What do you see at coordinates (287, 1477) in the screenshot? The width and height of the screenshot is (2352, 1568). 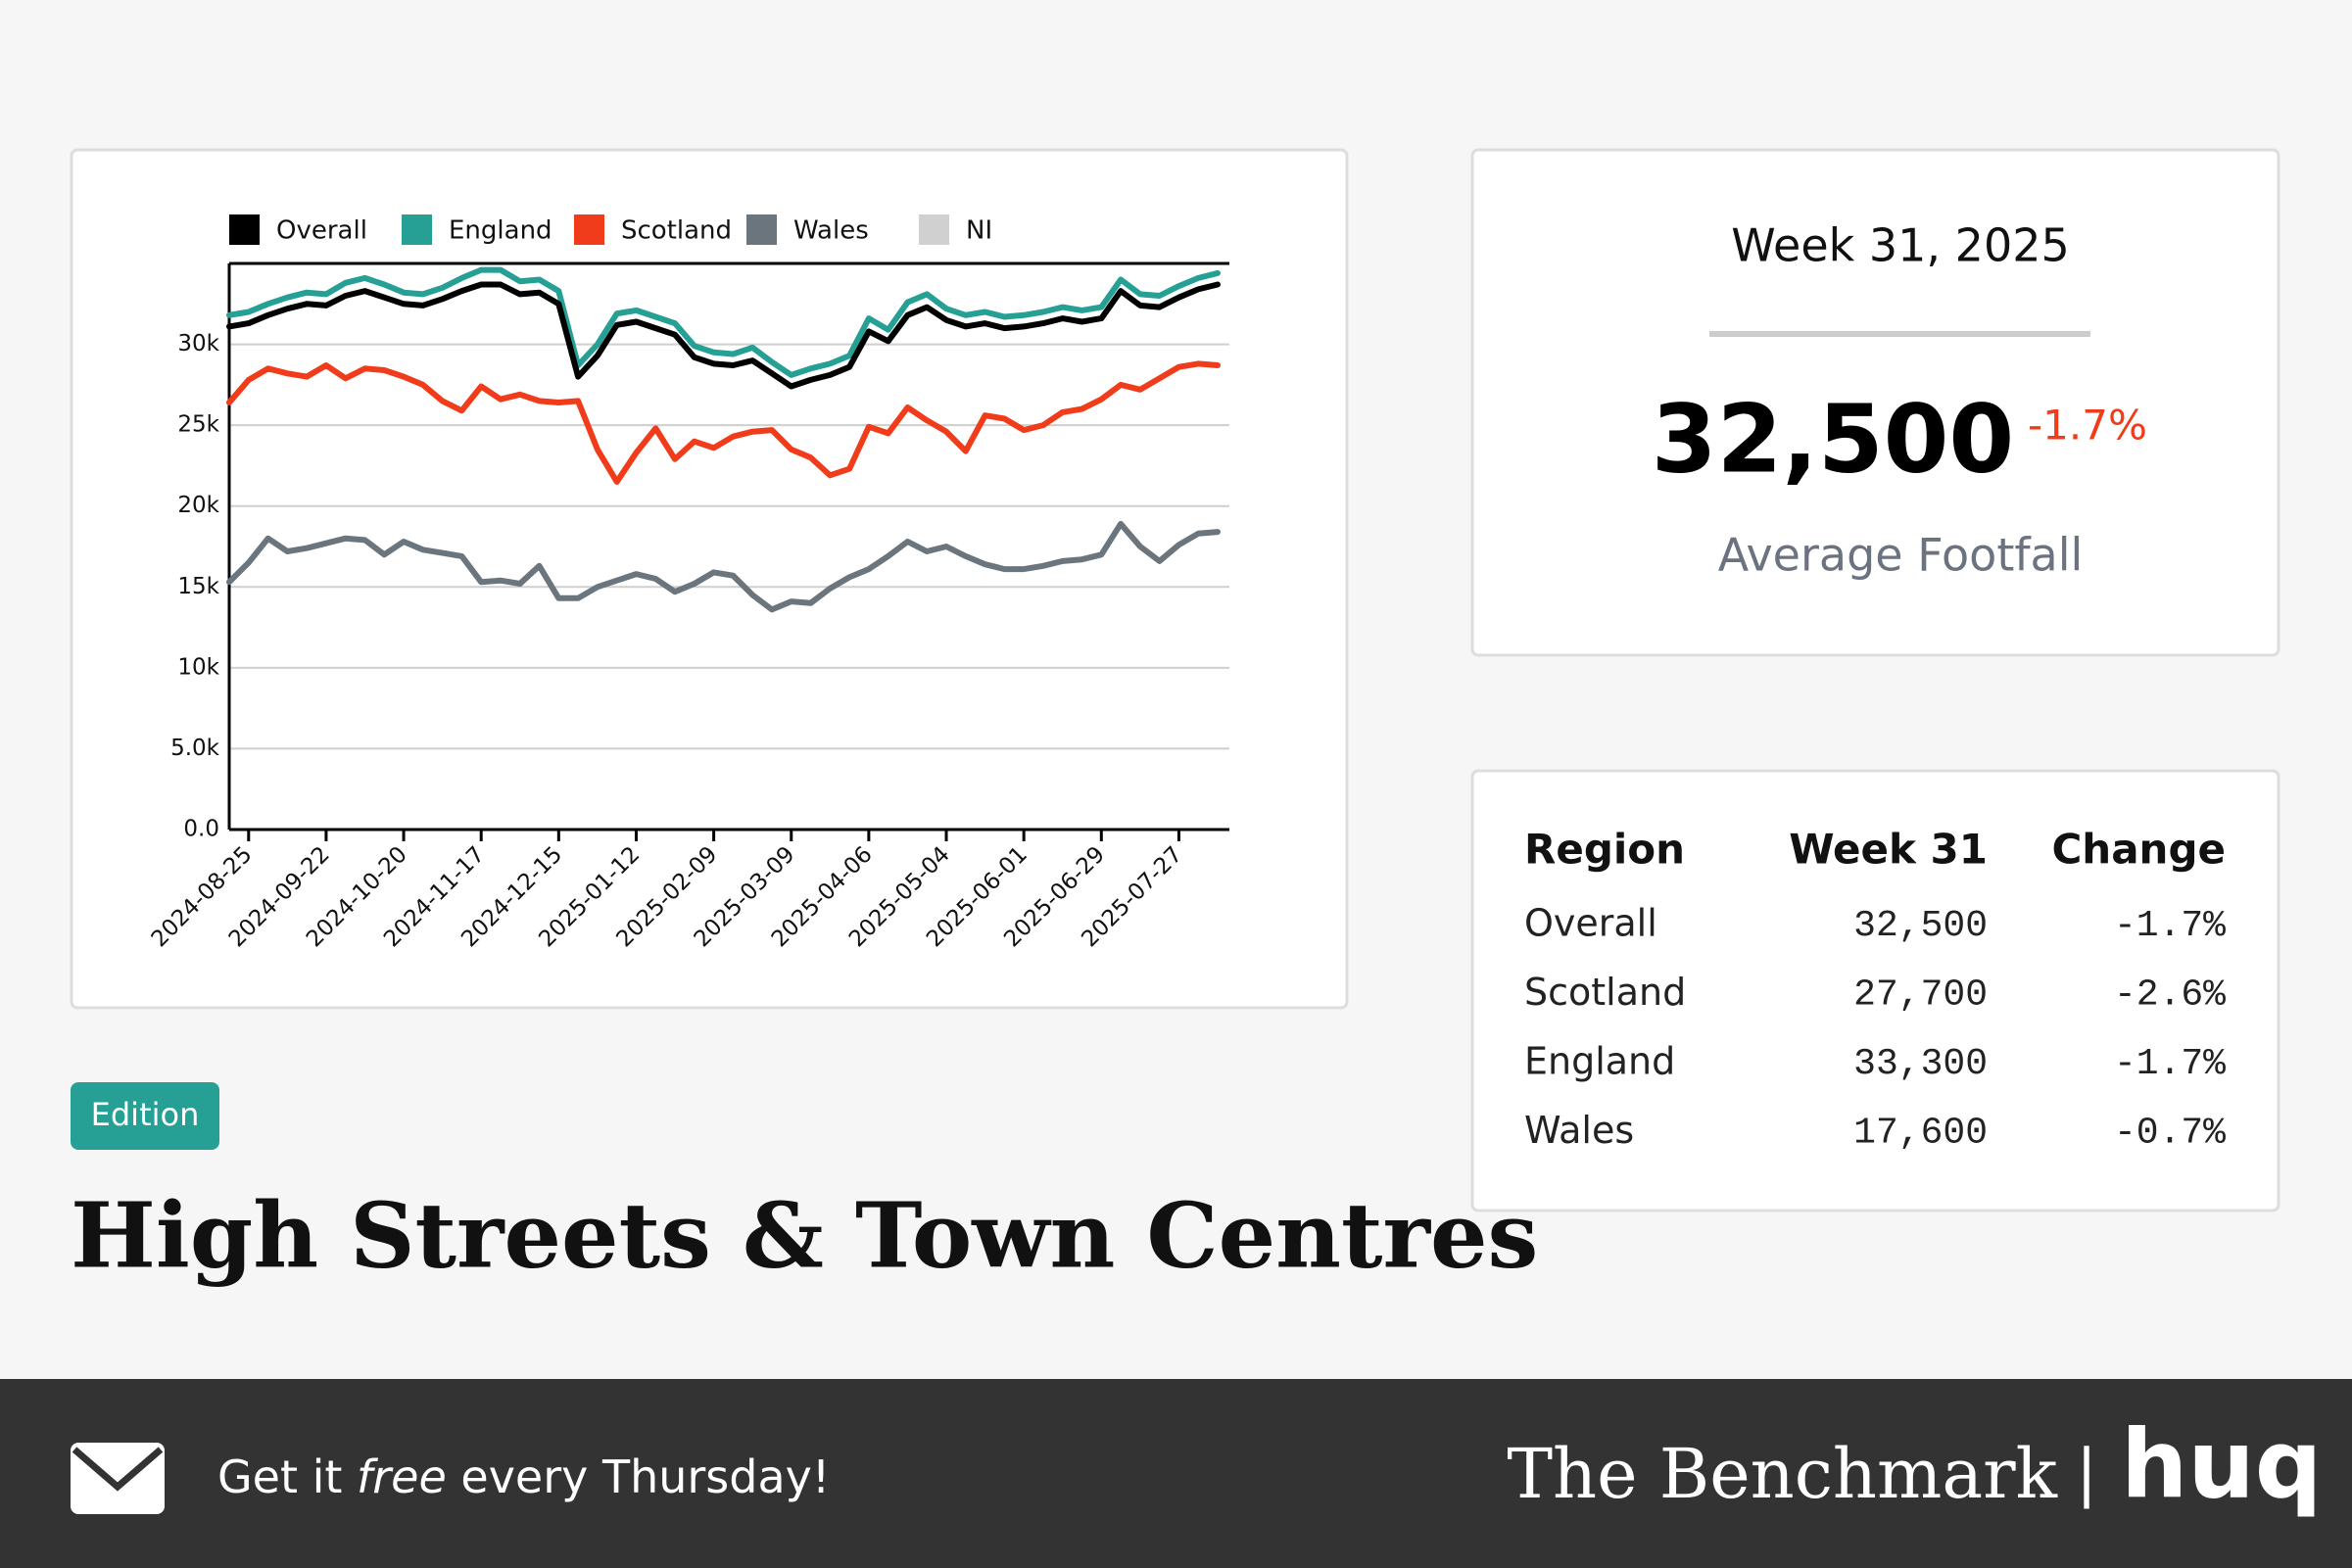 I see `cta-part: Get it` at bounding box center [287, 1477].